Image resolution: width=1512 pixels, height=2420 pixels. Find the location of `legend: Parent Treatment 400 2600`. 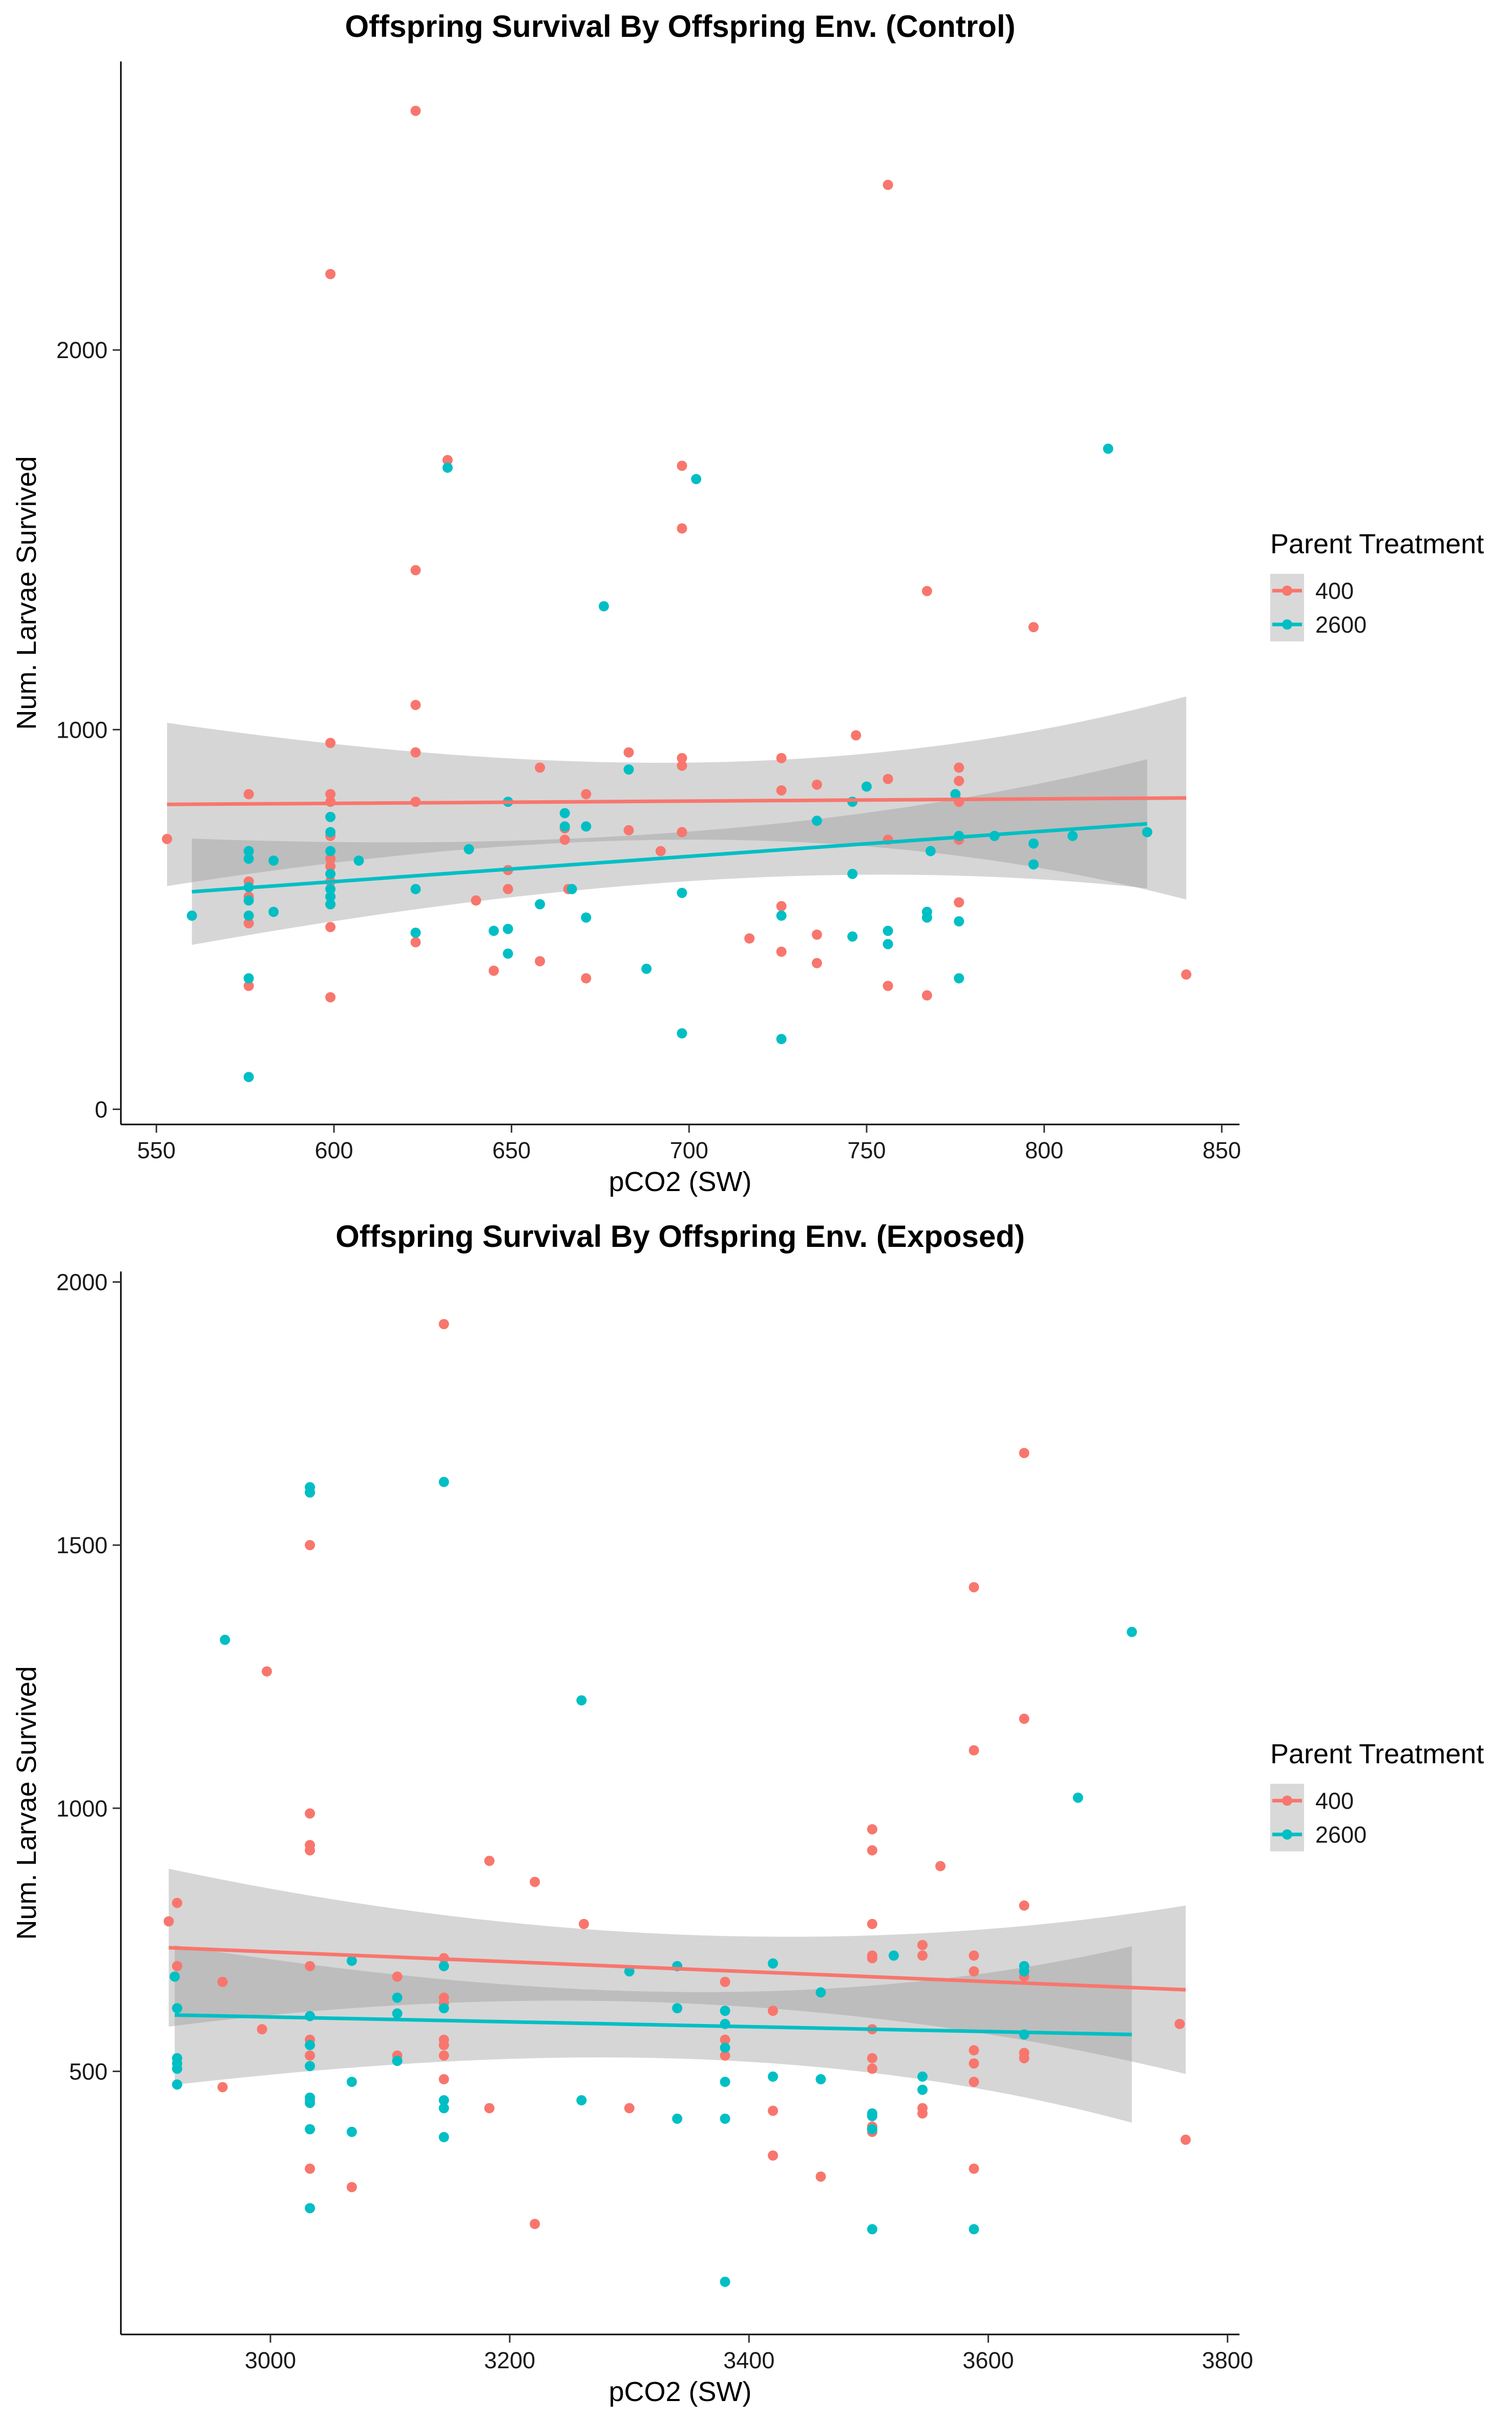

legend: Parent Treatment 400 2600 is located at coordinates (1377, 585).